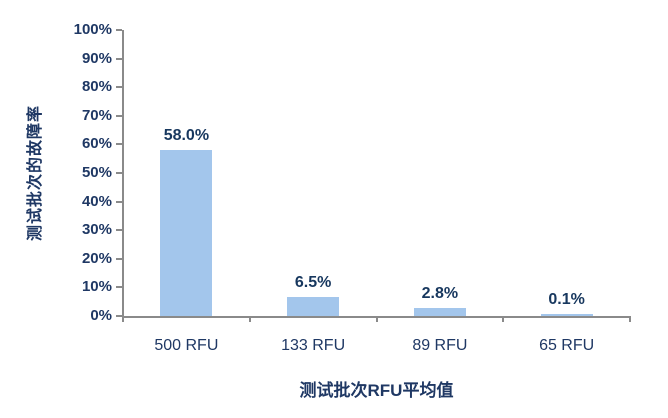  Describe the element at coordinates (440, 173) in the screenshot. I see `bar-column: 2.8%` at that location.